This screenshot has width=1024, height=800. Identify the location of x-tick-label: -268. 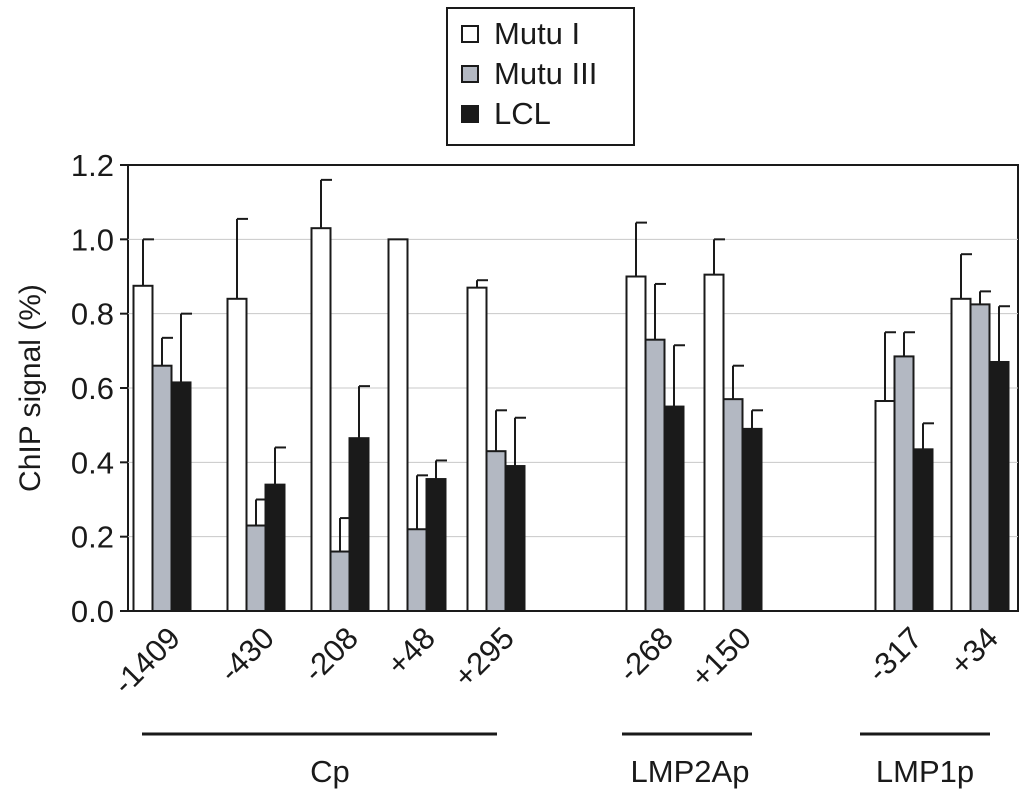
(645, 654).